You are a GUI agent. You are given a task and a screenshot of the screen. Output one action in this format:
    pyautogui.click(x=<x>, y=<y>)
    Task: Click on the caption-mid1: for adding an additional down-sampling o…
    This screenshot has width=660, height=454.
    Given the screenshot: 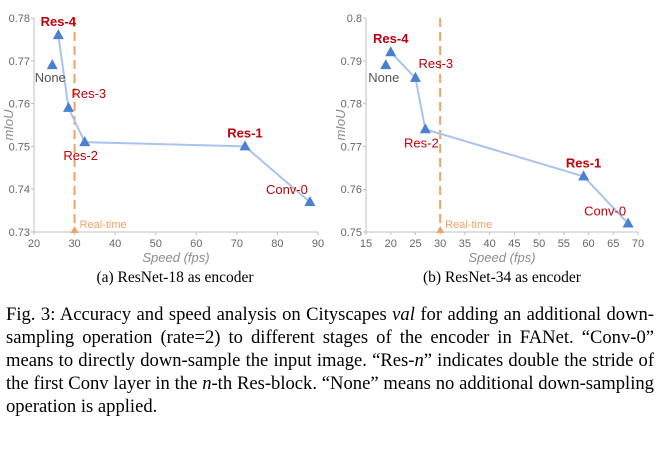 What is the action you would take?
    pyautogui.click(x=330, y=337)
    